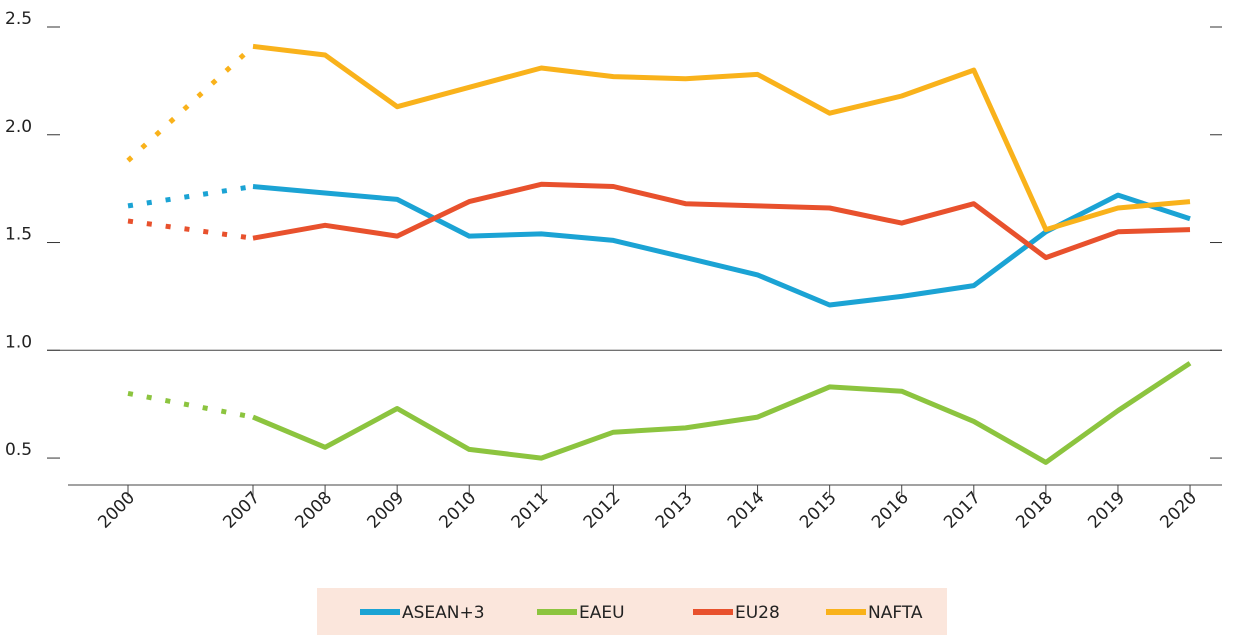 The image size is (1235, 639). Describe the element at coordinates (313, 510) in the screenshot. I see `x-tick-label: 2008` at that location.